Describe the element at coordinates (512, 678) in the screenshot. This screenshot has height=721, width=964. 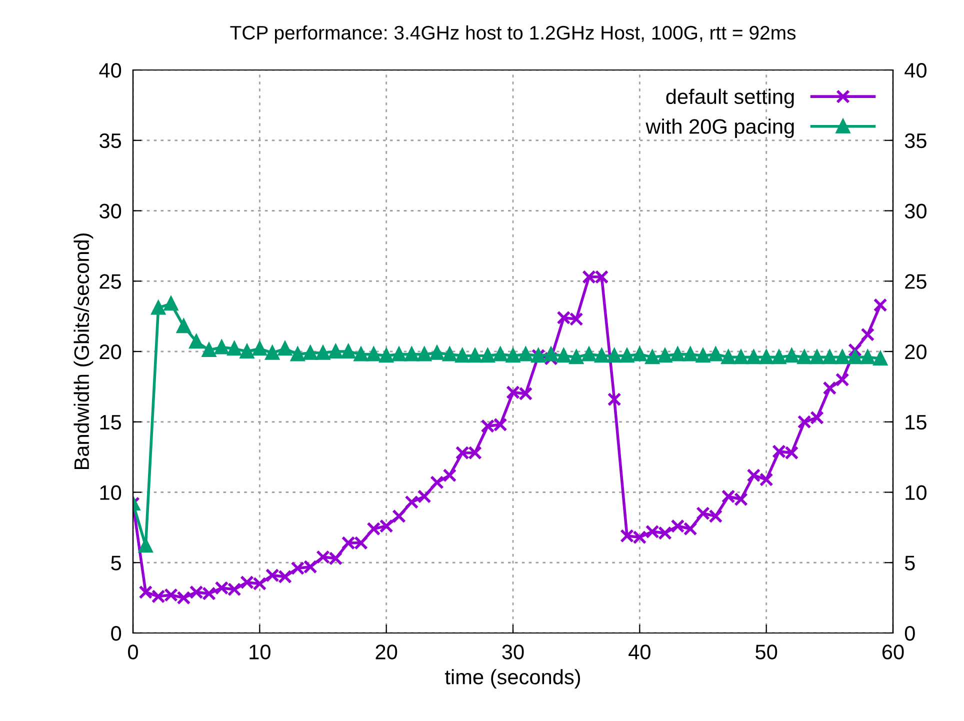
I see `x-axis-title: time (seconds)` at that location.